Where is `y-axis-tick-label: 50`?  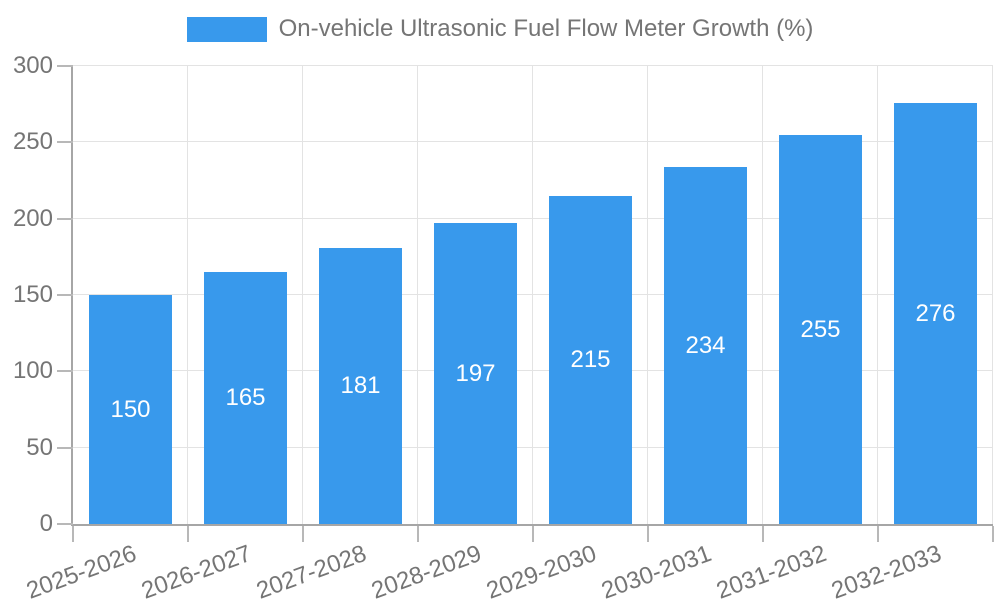
y-axis-tick-label: 50 is located at coordinates (39, 447).